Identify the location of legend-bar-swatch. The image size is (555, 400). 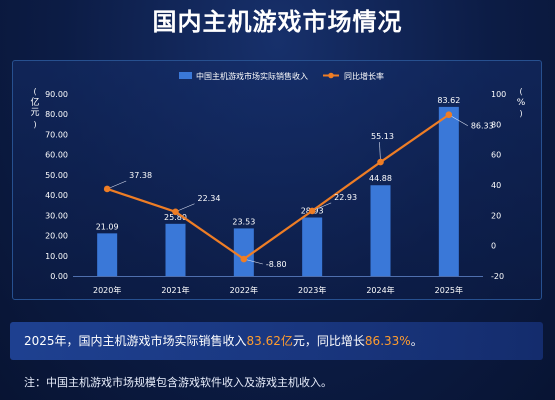
(185, 75).